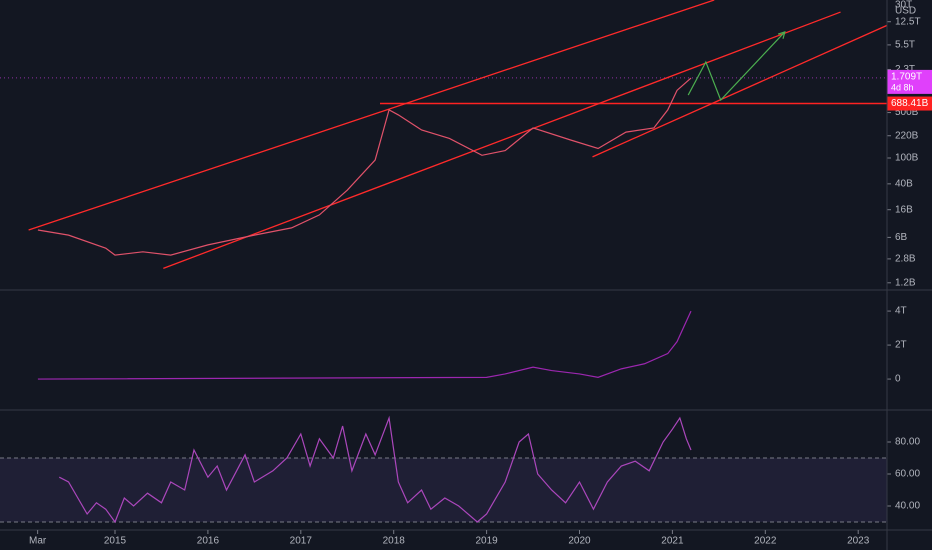 The height and width of the screenshot is (550, 932). I want to click on projection-arrow, so click(736, 66).